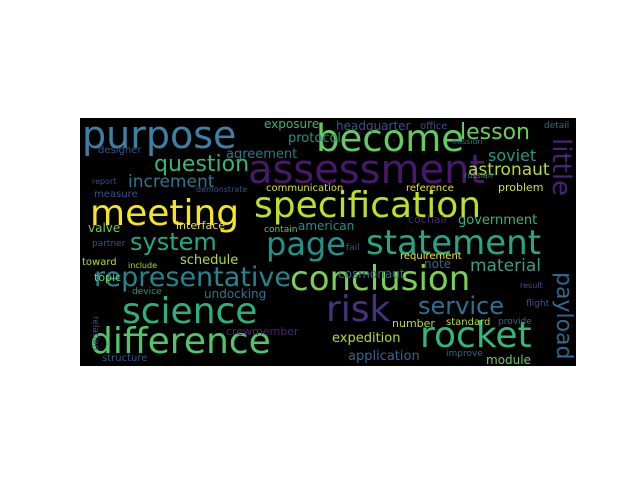  What do you see at coordinates (531, 285) in the screenshot?
I see `word-result: result` at bounding box center [531, 285].